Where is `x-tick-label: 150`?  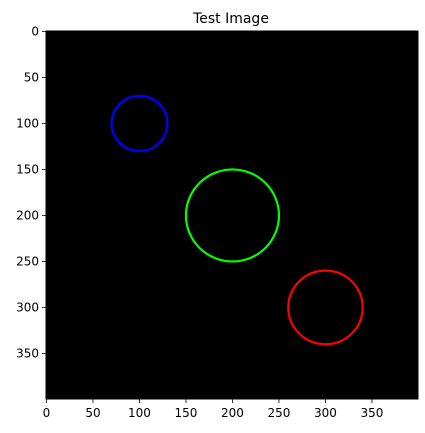 x-tick-label: 150 is located at coordinates (186, 413).